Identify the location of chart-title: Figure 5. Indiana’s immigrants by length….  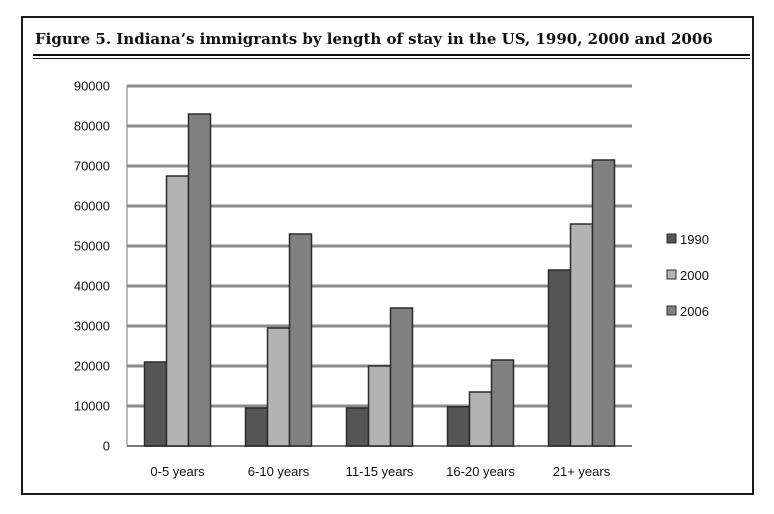
(374, 39).